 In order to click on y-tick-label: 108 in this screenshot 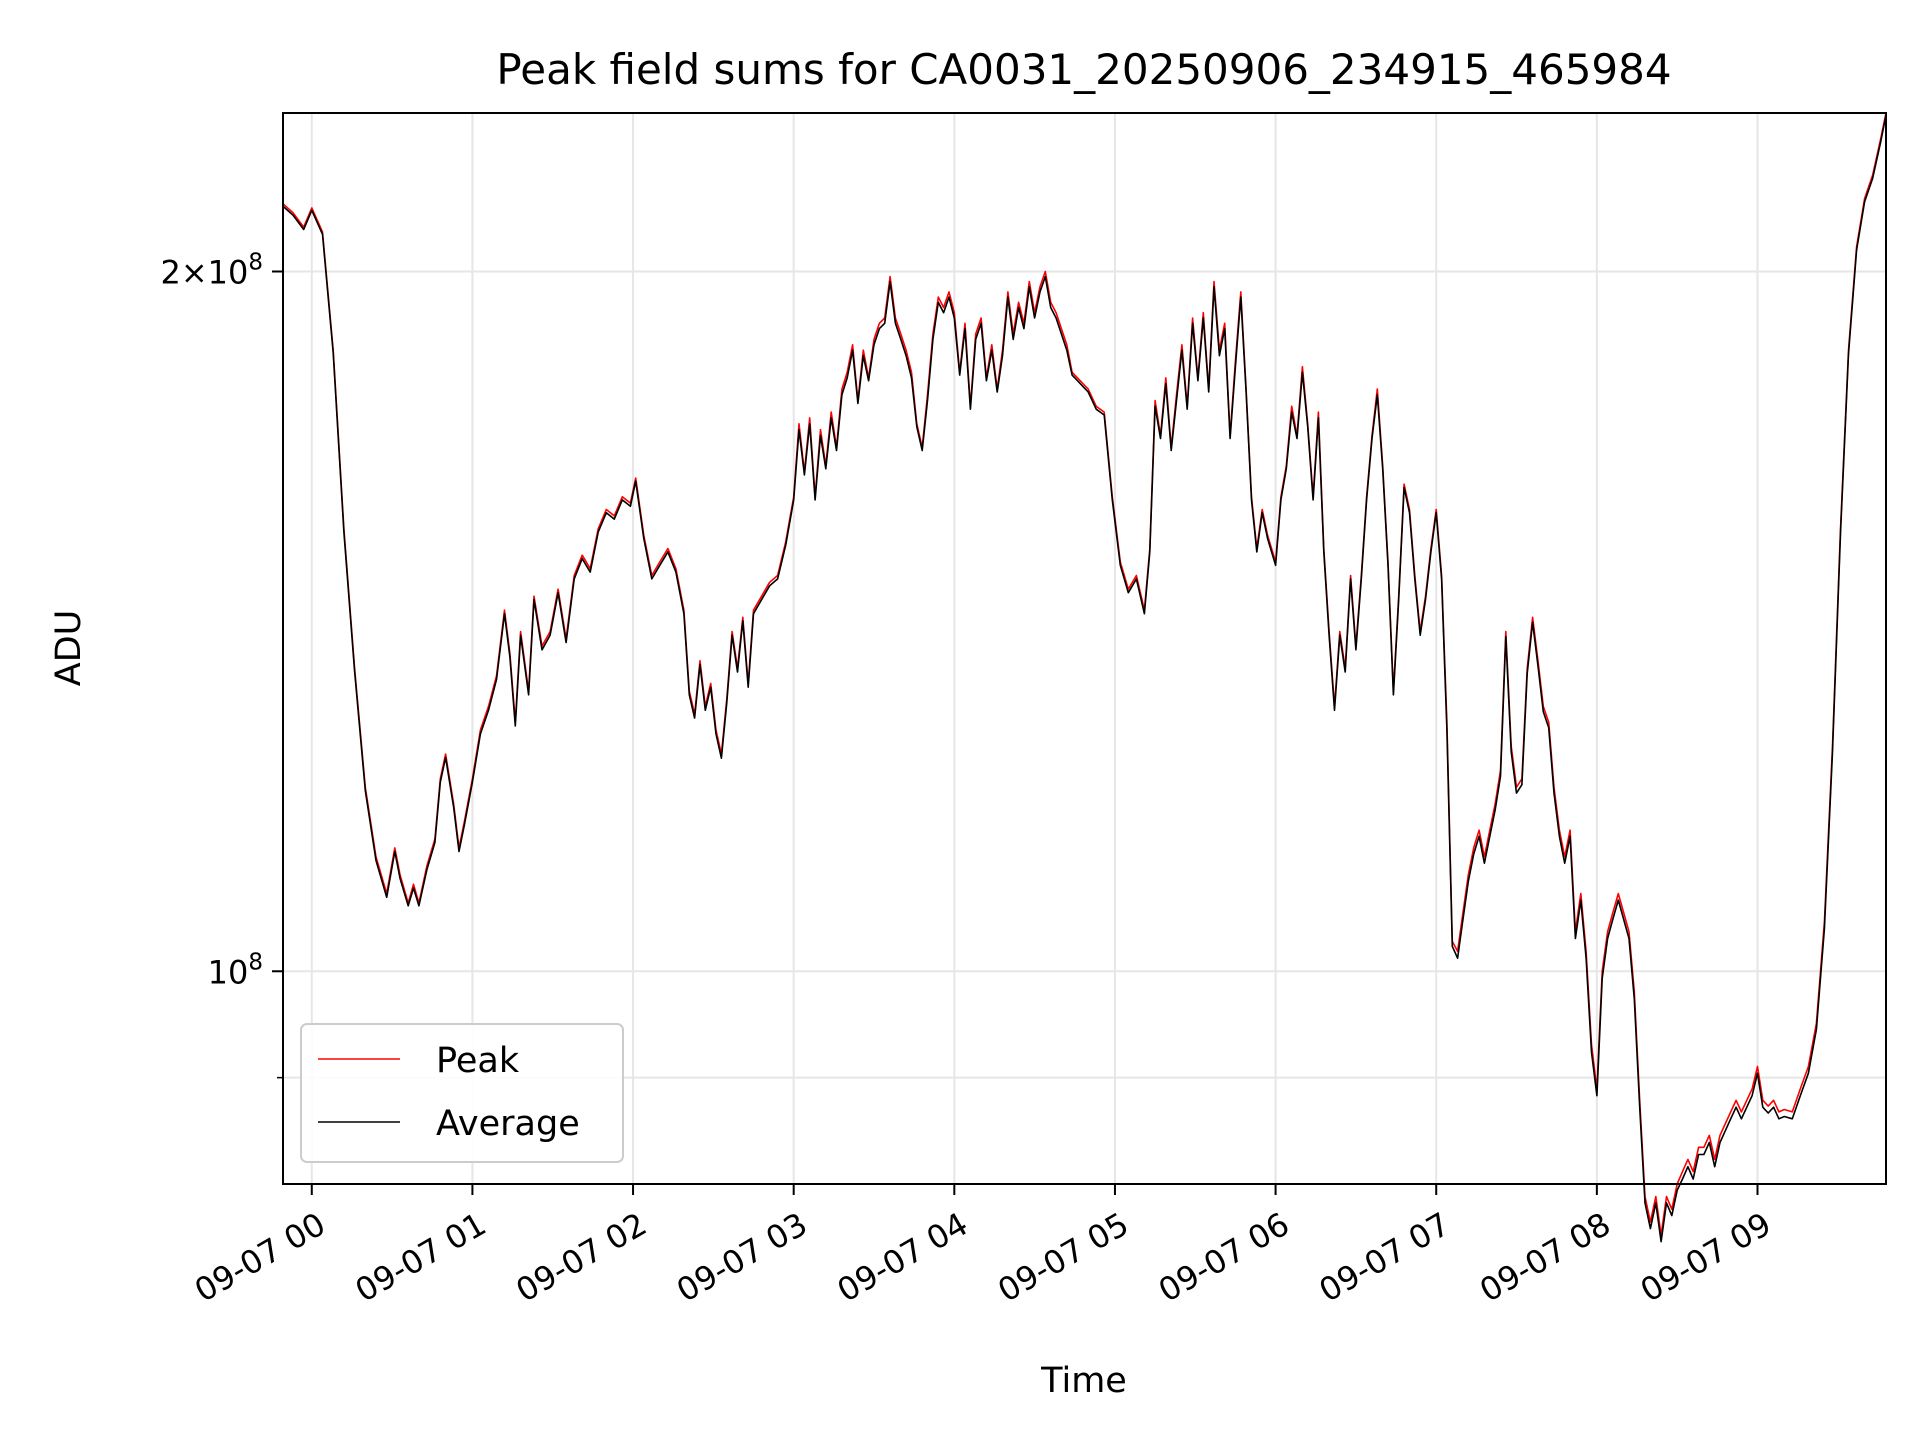, I will do `click(235, 970)`.